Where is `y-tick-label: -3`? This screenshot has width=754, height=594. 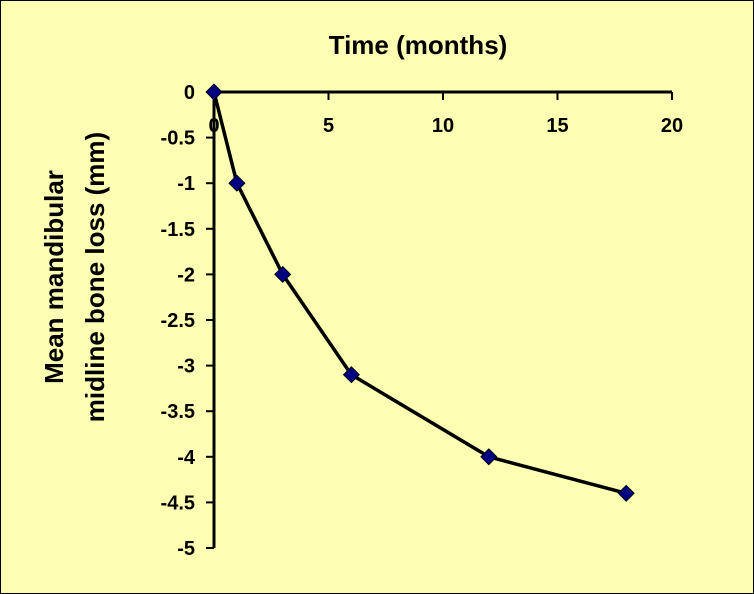
y-tick-label: -3 is located at coordinates (186, 367).